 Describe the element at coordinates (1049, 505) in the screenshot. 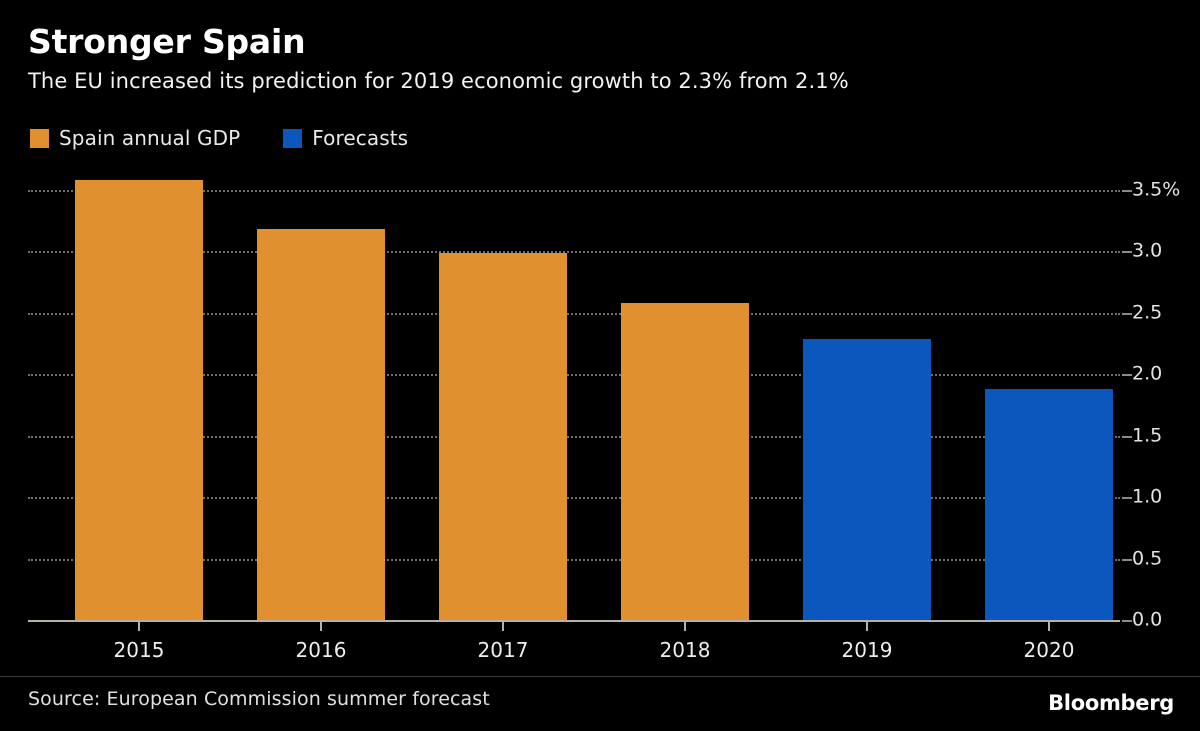

I see `bar-2020` at that location.